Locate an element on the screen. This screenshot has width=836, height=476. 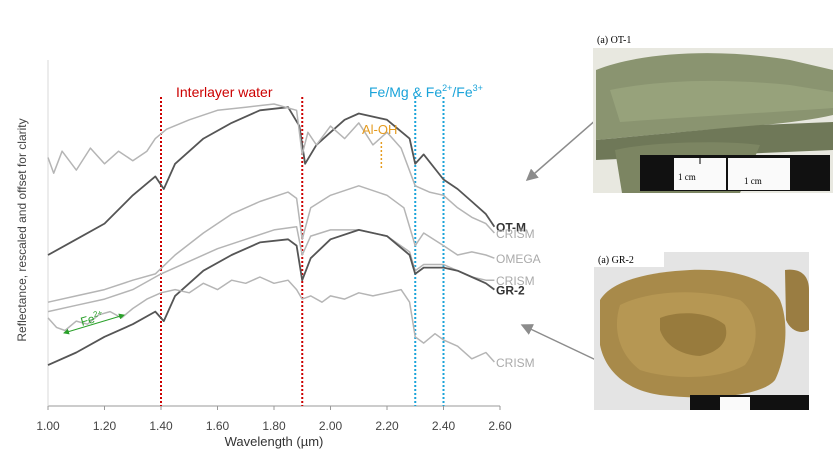
curve-label: OMEGA is located at coordinates (518, 259).